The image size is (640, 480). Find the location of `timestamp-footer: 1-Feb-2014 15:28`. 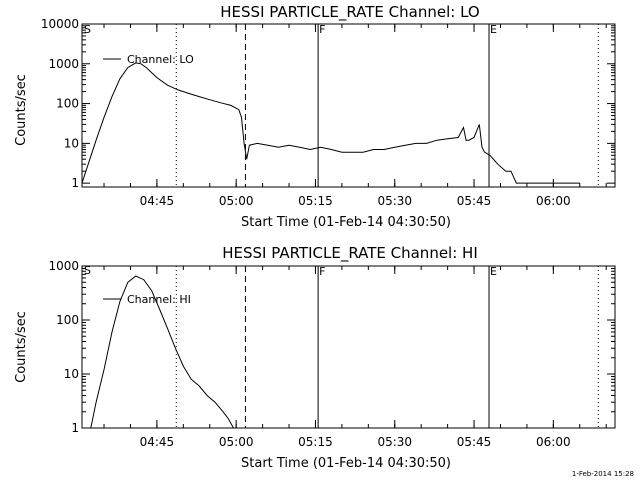

timestamp-footer: 1-Feb-2014 15:28 is located at coordinates (603, 474).